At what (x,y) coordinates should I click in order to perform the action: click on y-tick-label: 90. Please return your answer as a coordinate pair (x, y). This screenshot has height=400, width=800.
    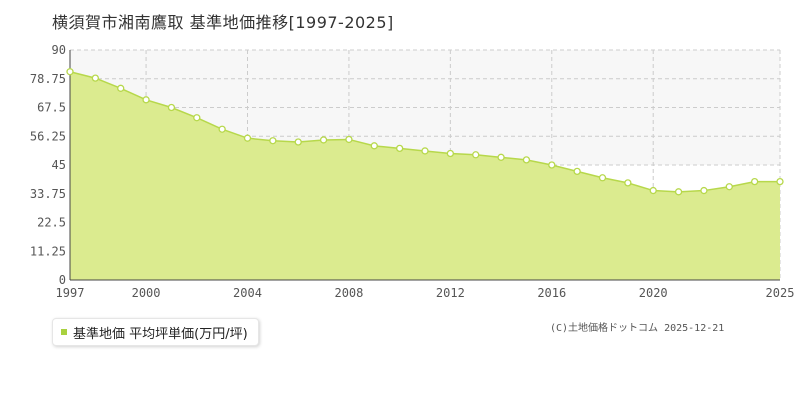
    Looking at the image, I should click on (59, 50).